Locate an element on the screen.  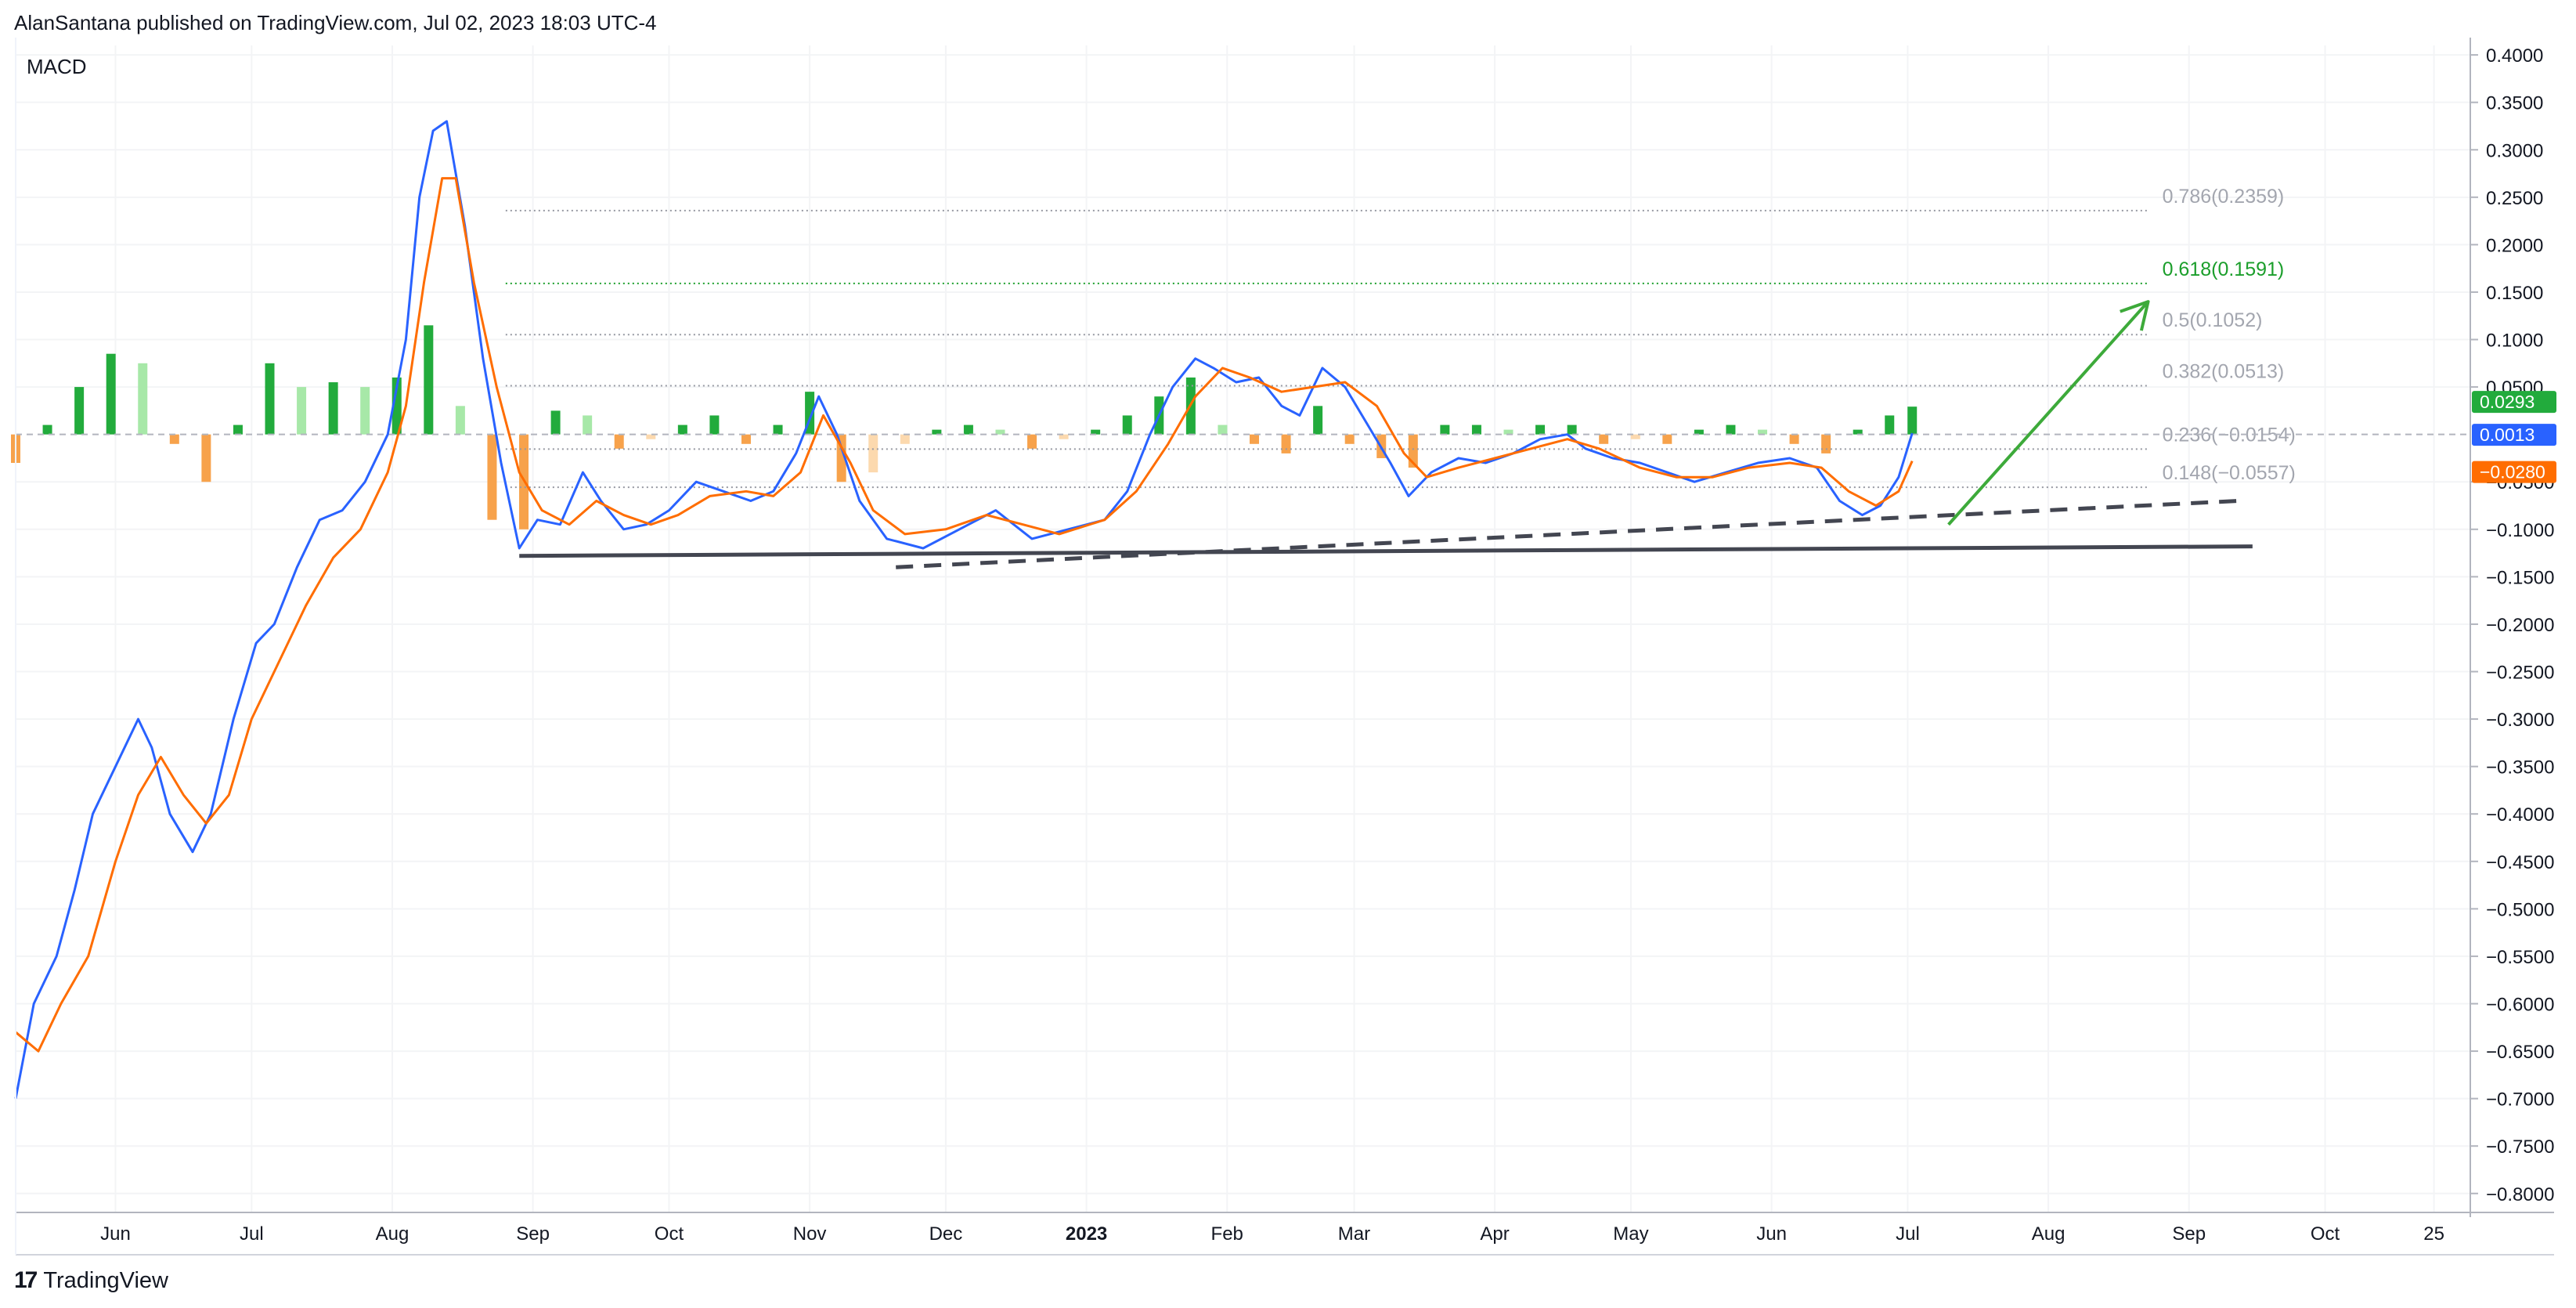
drawings is located at coordinates (1386, 435).